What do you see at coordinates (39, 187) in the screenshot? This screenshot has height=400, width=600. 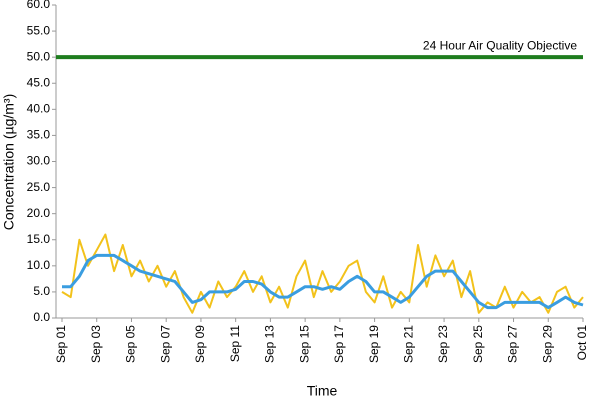 I see `y-tick-label: 25.0` at bounding box center [39, 187].